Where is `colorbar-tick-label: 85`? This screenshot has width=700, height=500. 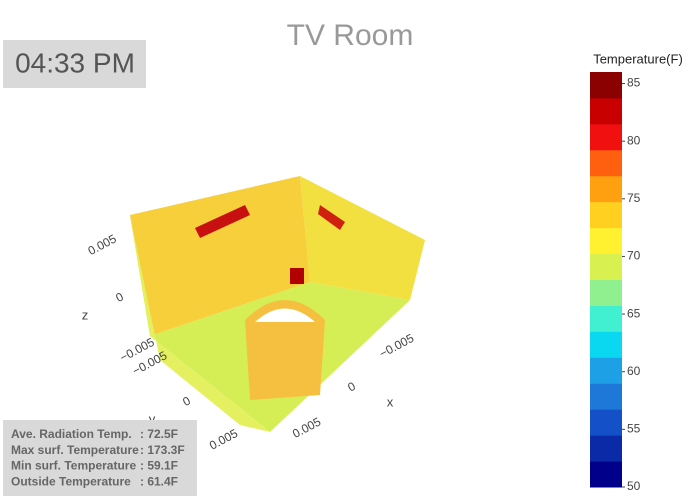 colorbar-tick-label: 85 is located at coordinates (634, 83).